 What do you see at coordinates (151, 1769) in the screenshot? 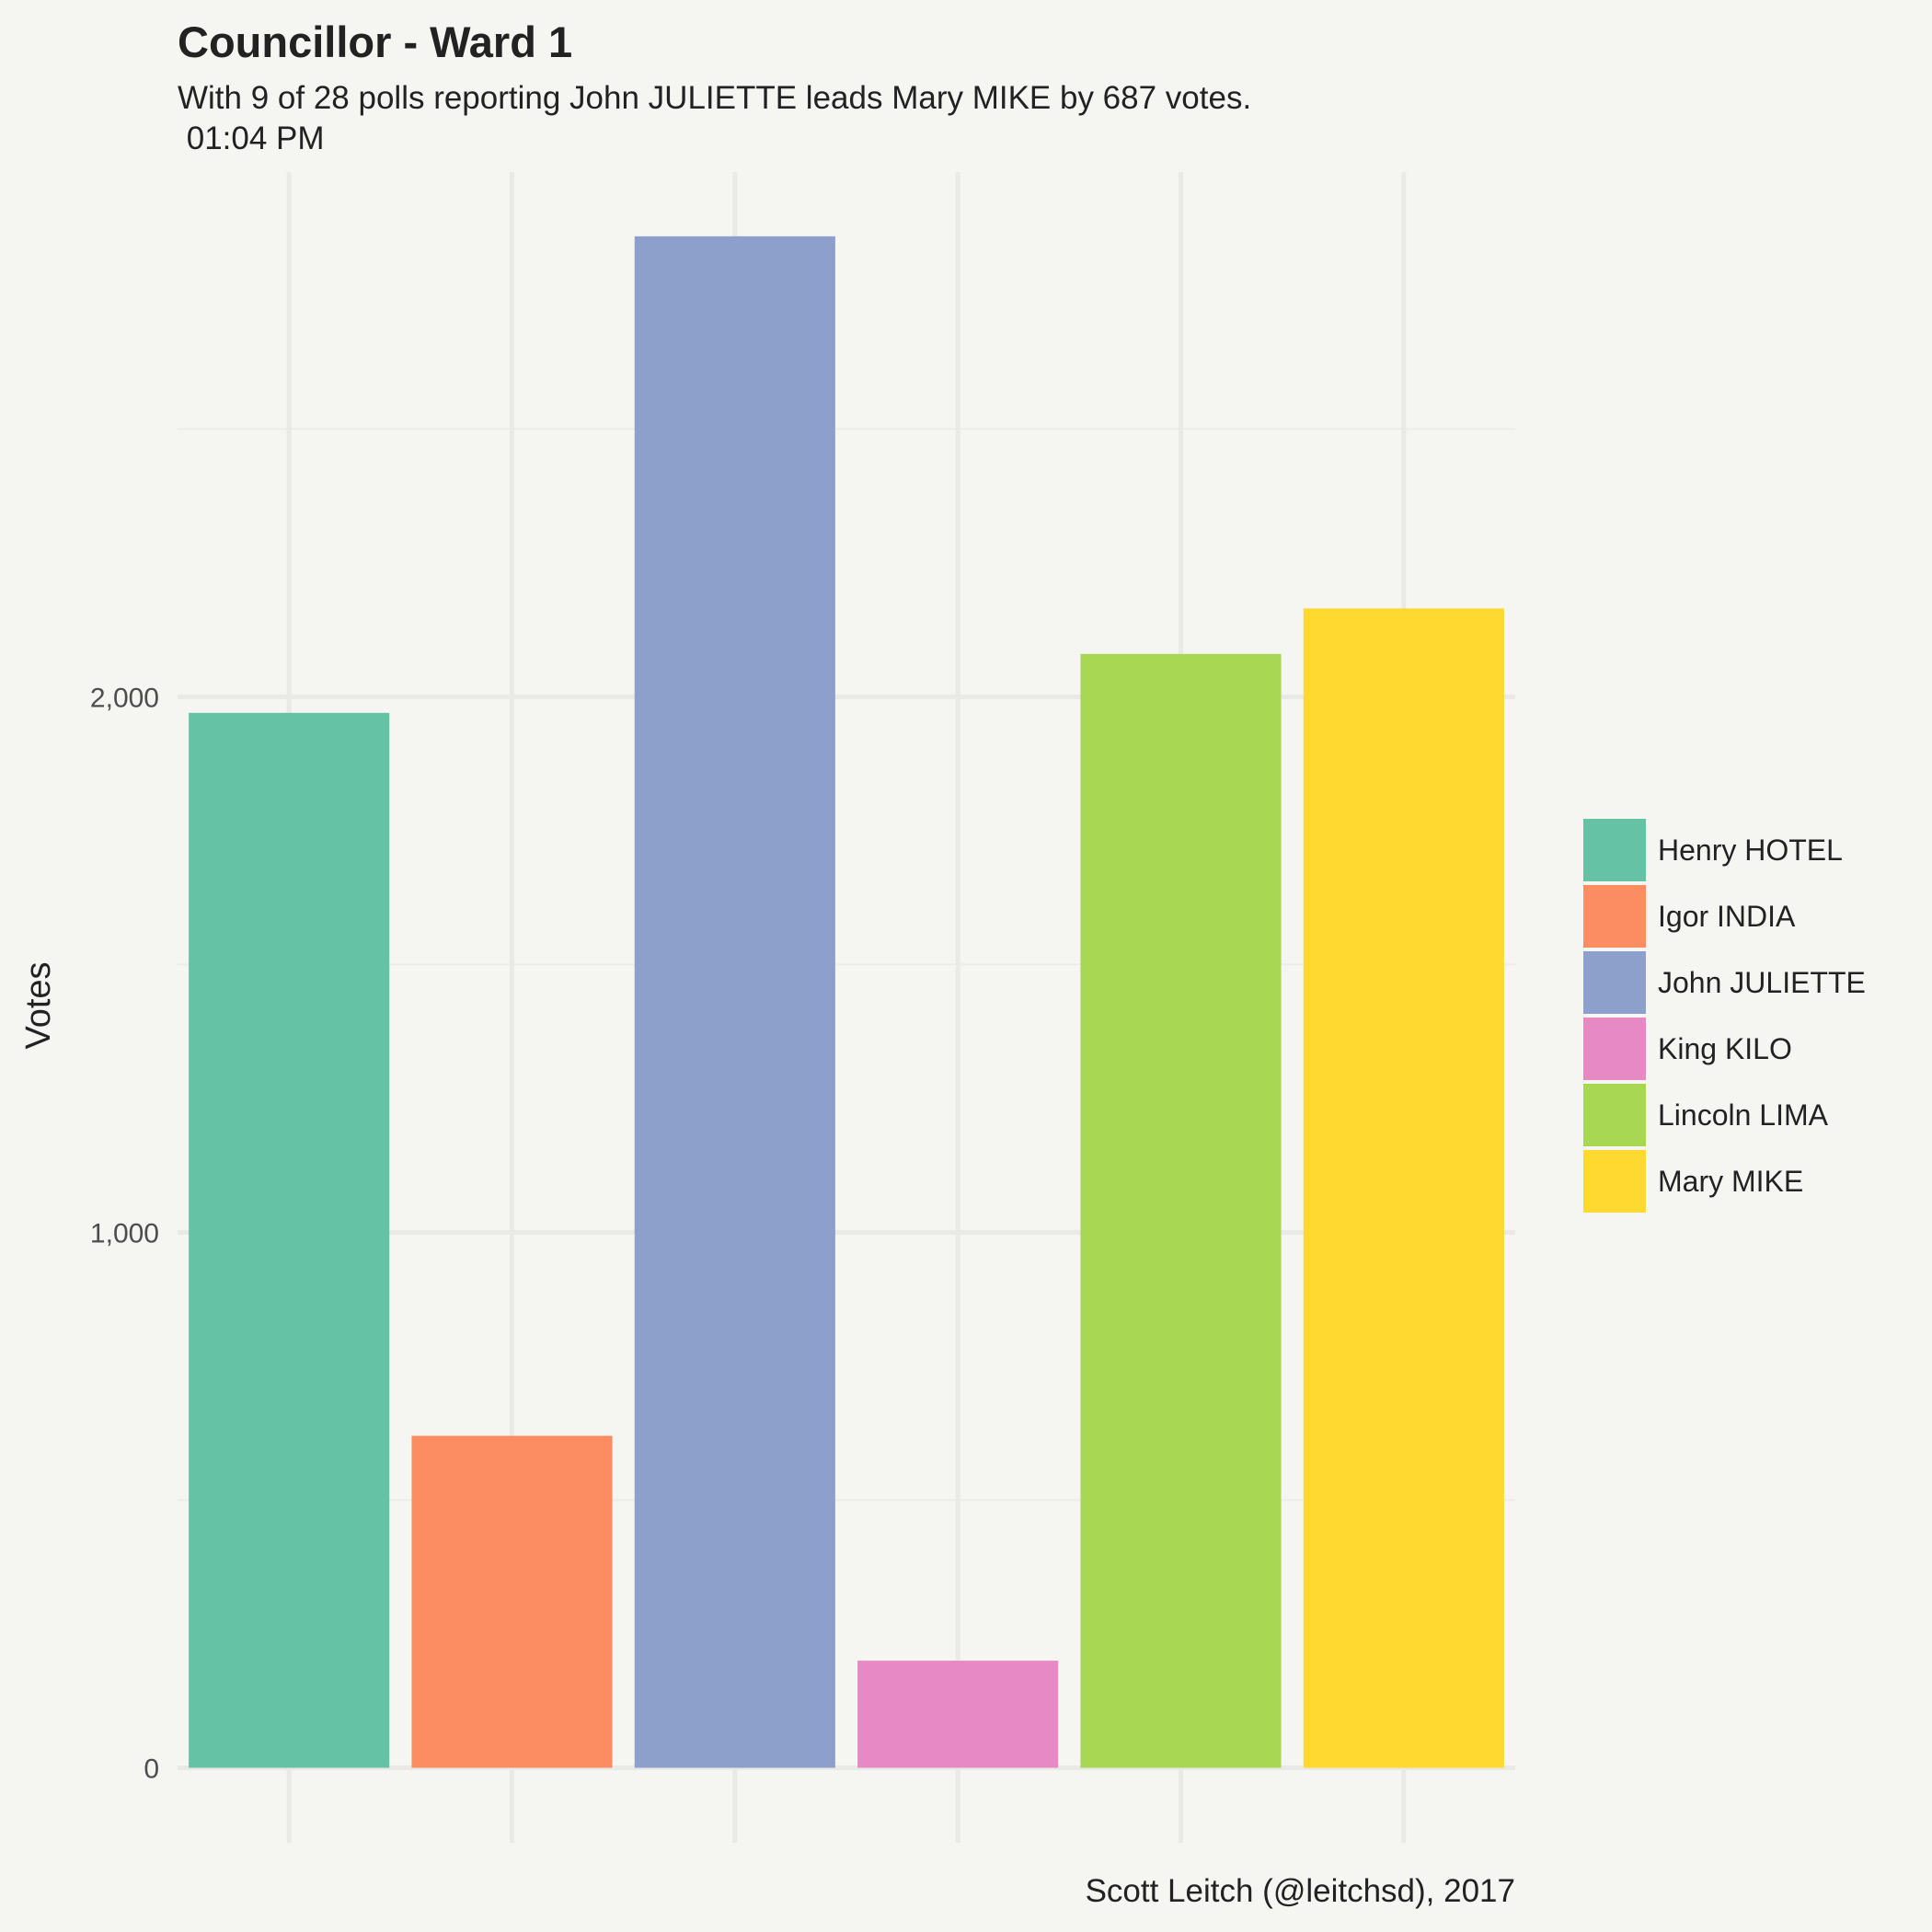
I see `y-tick-label: 0` at bounding box center [151, 1769].